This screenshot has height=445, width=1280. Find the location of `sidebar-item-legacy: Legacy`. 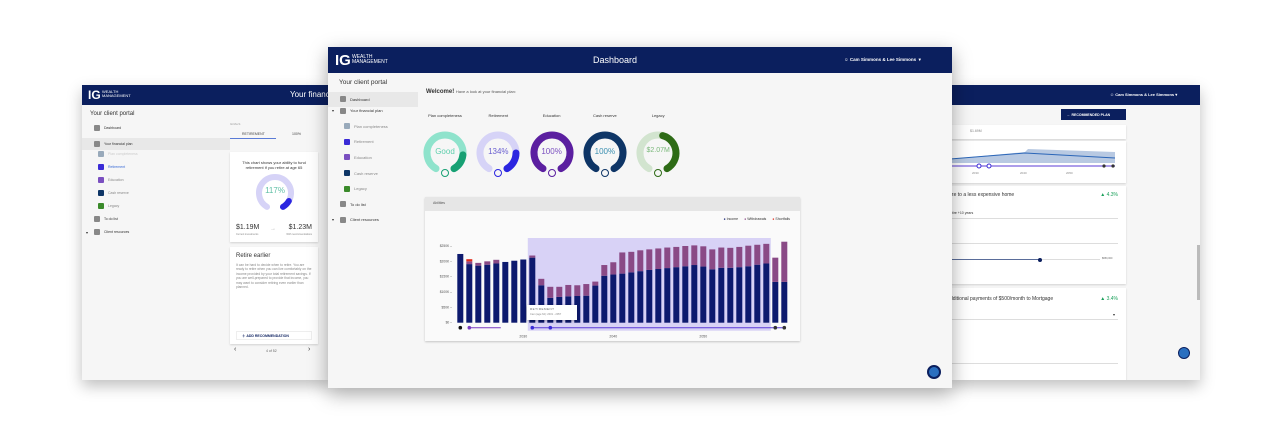

sidebar-item-legacy: Legacy is located at coordinates (355, 188).